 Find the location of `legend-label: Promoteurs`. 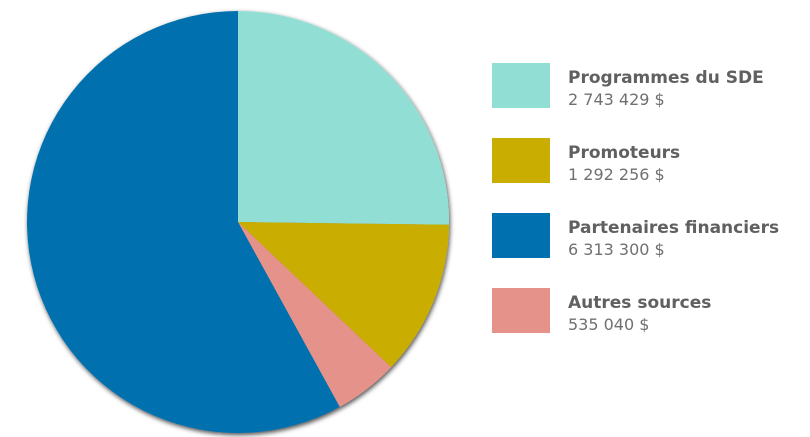

legend-label: Promoteurs is located at coordinates (624, 153).